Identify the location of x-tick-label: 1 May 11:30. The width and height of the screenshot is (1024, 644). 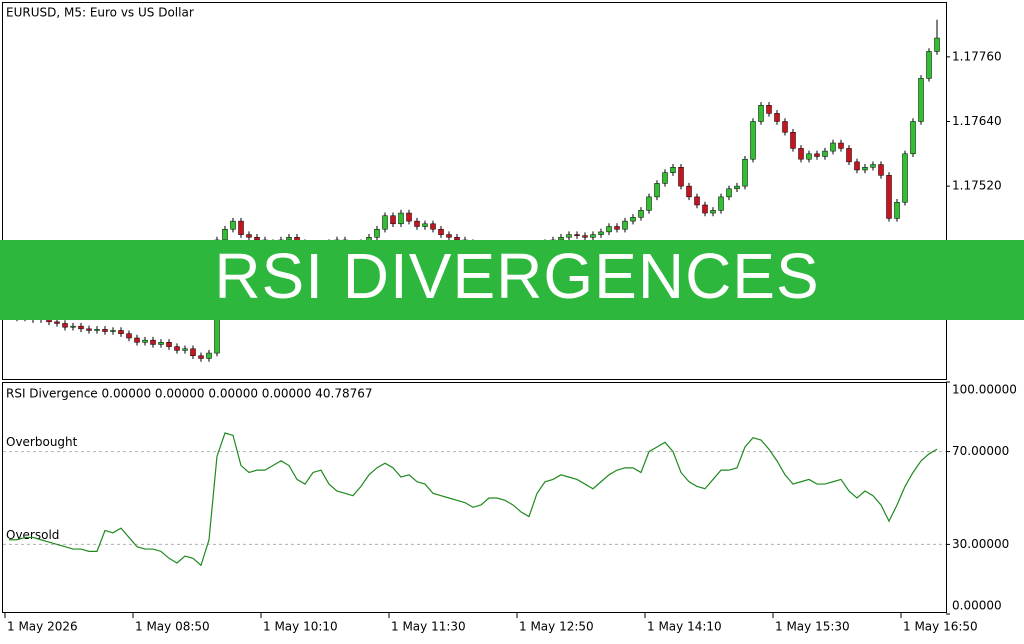
(428, 627).